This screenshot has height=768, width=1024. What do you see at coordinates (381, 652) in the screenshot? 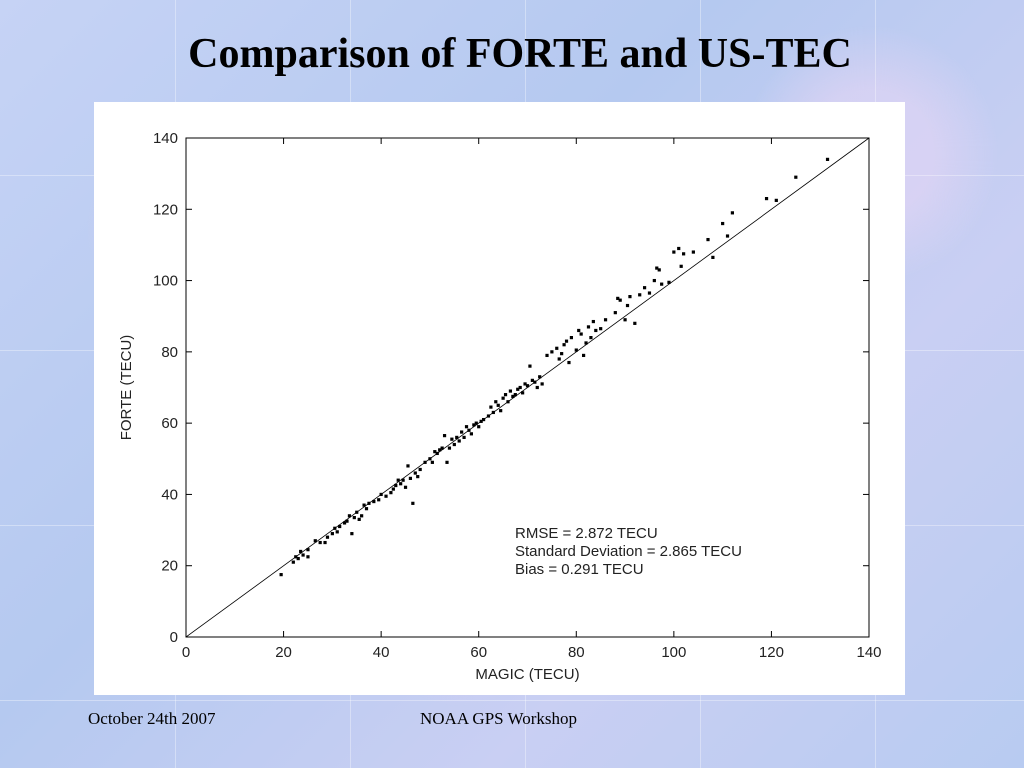
I see `x-tick-label: 40` at bounding box center [381, 652].